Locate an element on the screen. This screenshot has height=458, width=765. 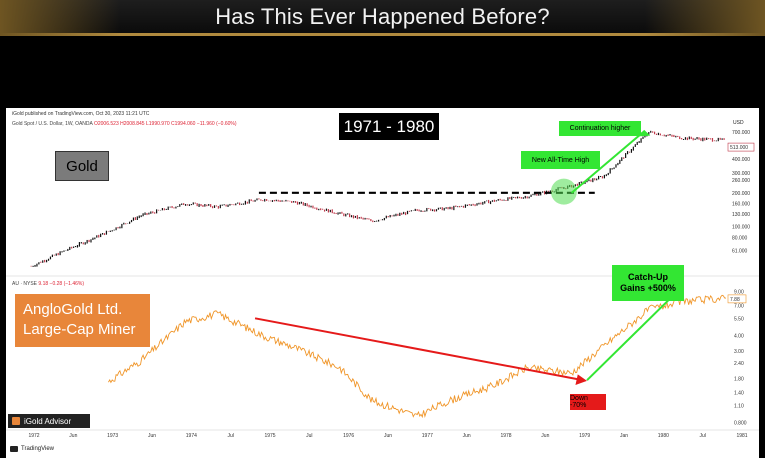
igold-logo-icon is located at coordinates (16, 421).